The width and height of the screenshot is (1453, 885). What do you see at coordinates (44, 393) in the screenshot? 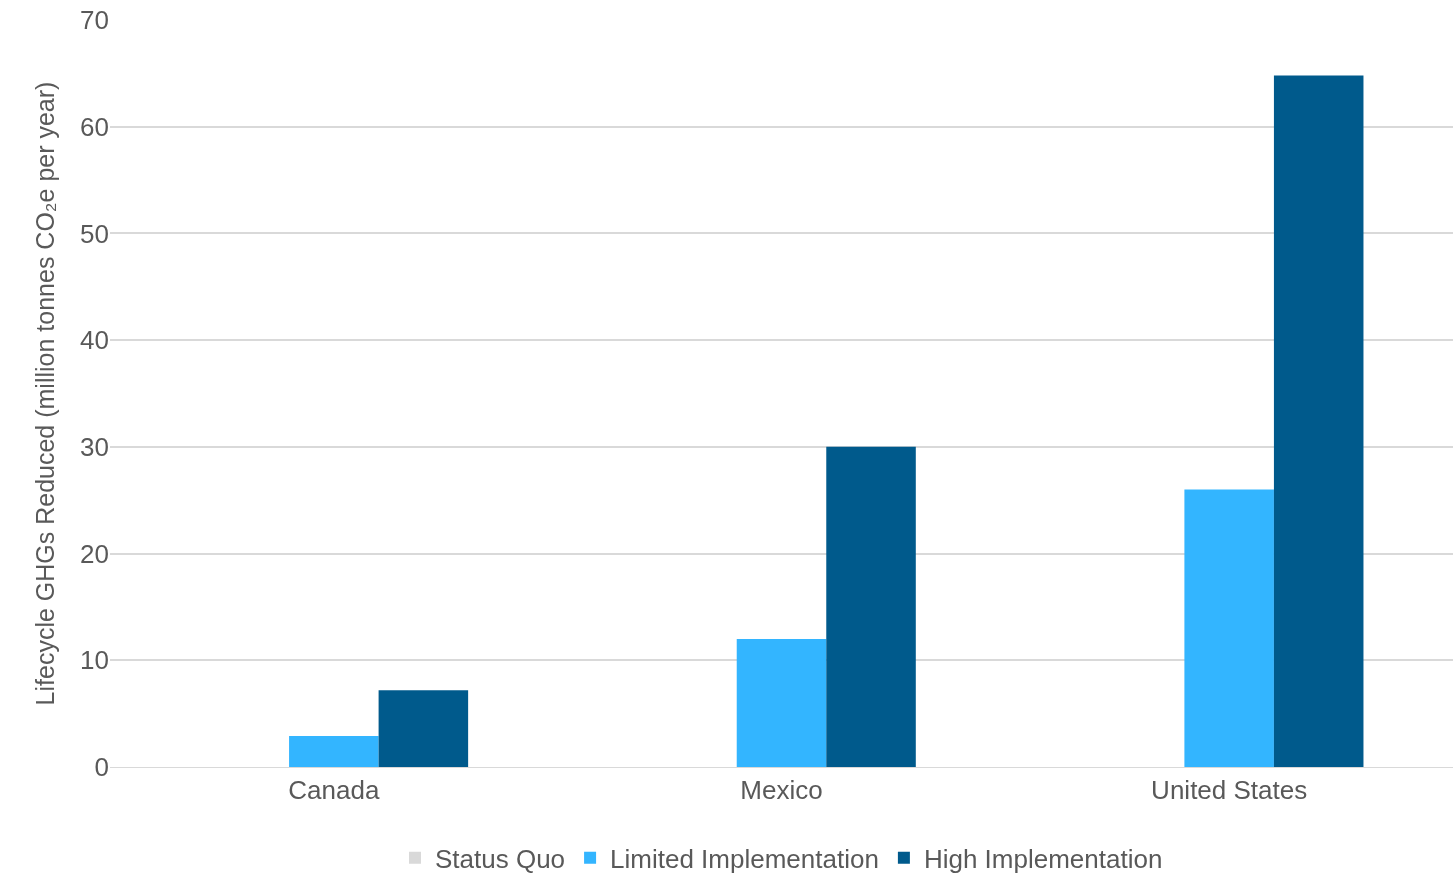
I see `y-axis-title: Lifecycle GHGs Reduced (million tonnes CO₂e per year)` at bounding box center [44, 393].